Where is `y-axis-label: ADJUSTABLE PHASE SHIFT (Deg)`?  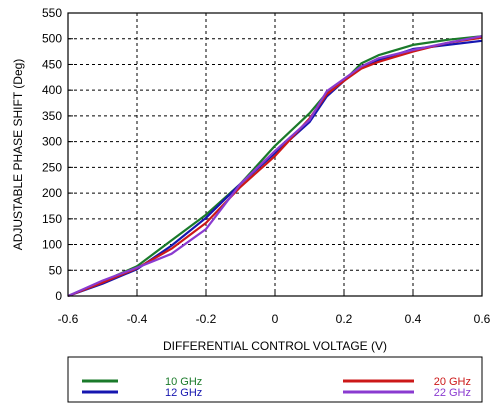
y-axis-label: ADJUSTABLE PHASE SHIFT (Deg) is located at coordinates (18, 155).